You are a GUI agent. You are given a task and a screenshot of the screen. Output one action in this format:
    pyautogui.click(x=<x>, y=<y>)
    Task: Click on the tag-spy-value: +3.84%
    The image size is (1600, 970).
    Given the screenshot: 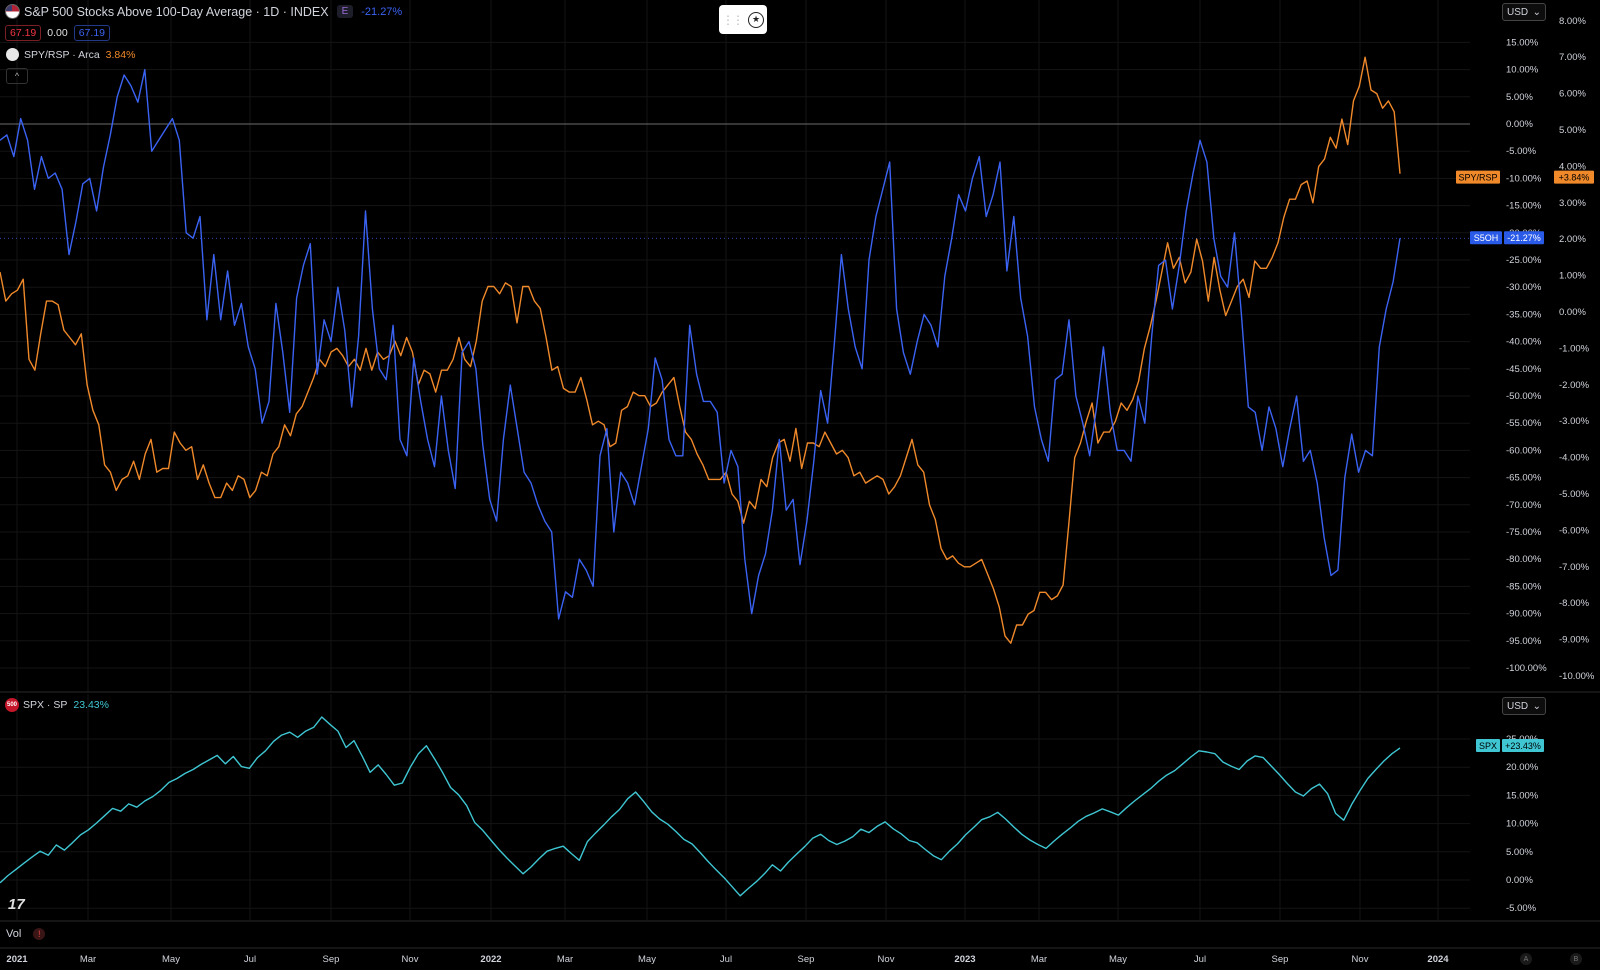 What is the action you would take?
    pyautogui.click(x=1574, y=178)
    